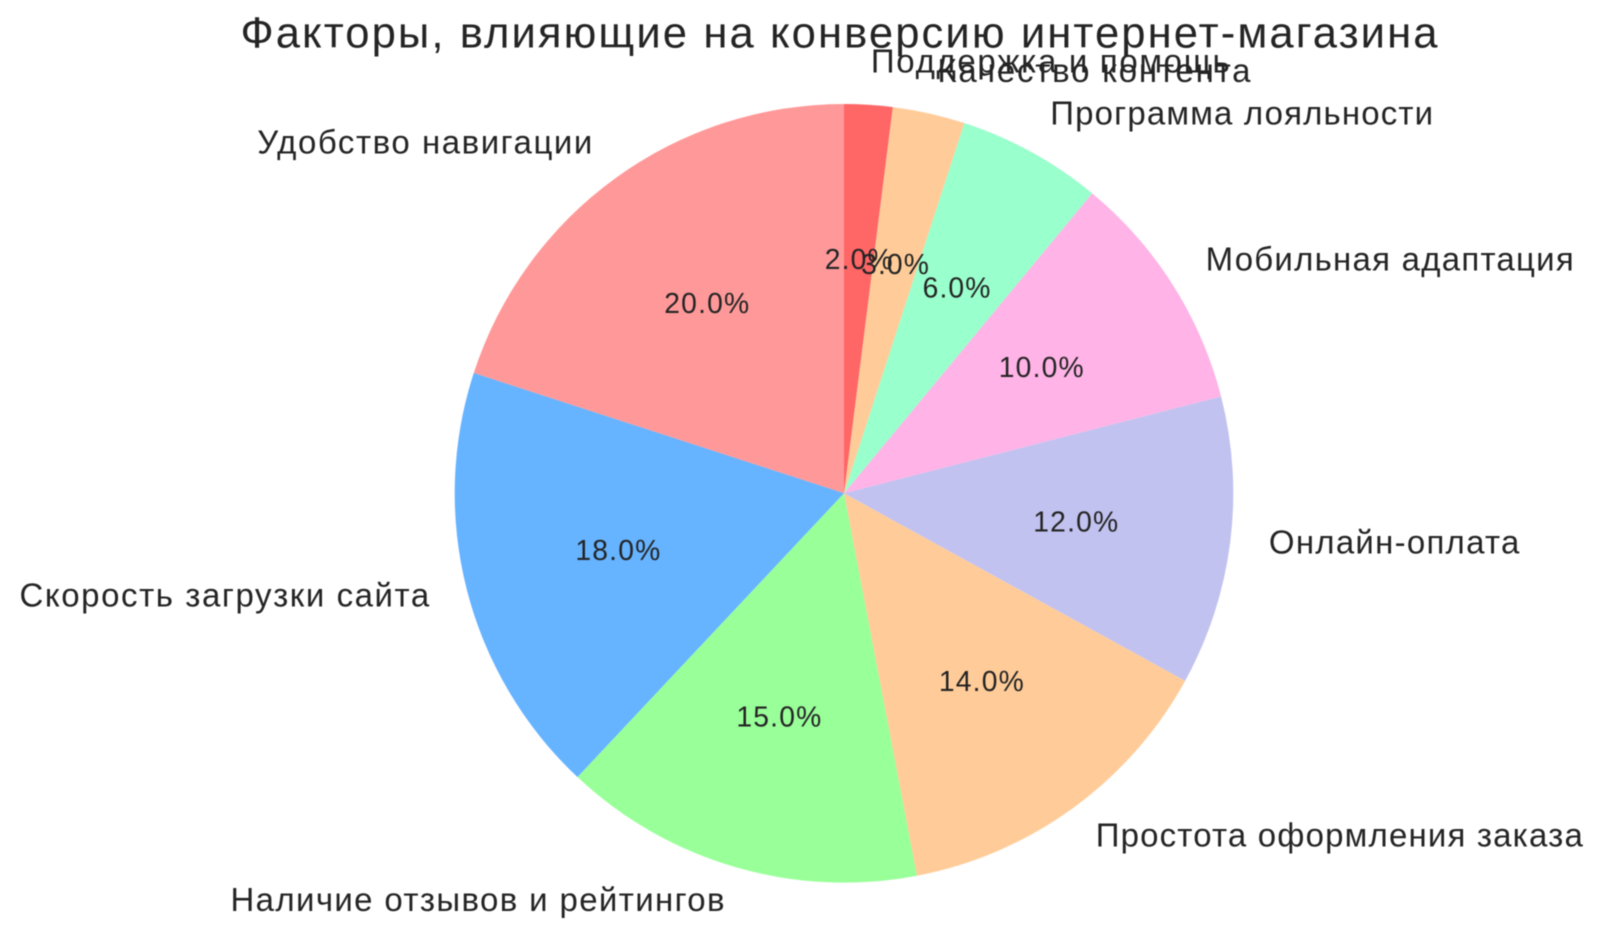 Image resolution: width=1600 pixels, height=941 pixels. Describe the element at coordinates (895, 264) in the screenshot. I see `svg-text: 3.0%` at that location.